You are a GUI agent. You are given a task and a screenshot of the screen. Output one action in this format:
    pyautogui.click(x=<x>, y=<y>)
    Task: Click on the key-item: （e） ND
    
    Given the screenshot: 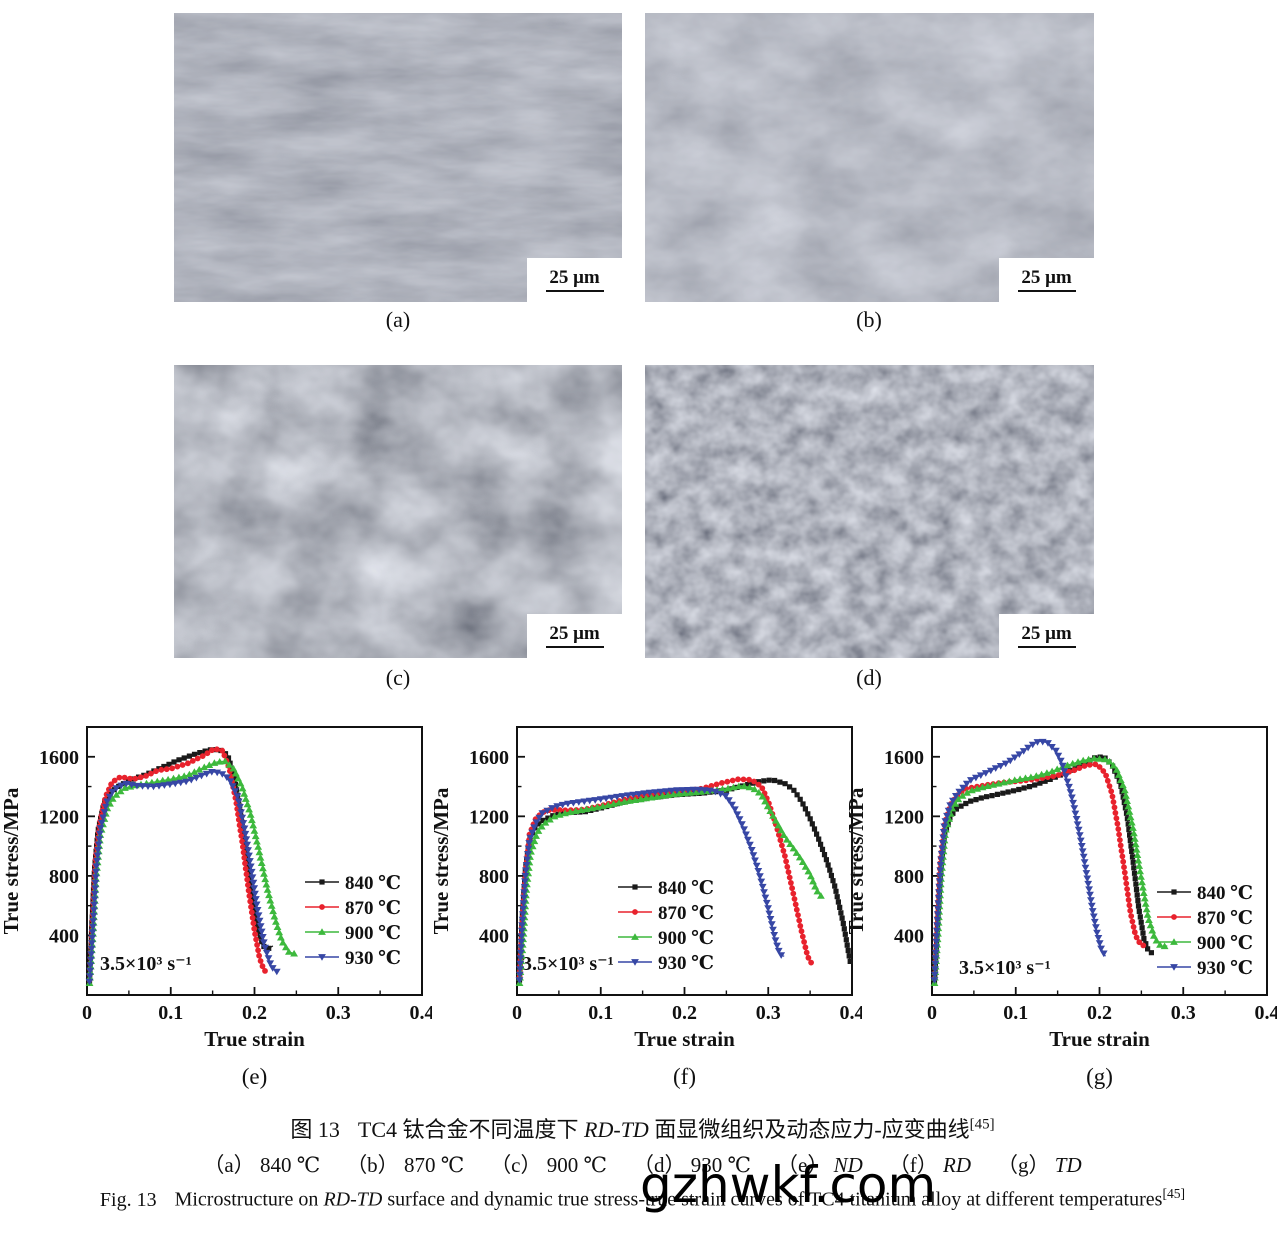 What is the action you would take?
    pyautogui.click(x=820, y=1165)
    